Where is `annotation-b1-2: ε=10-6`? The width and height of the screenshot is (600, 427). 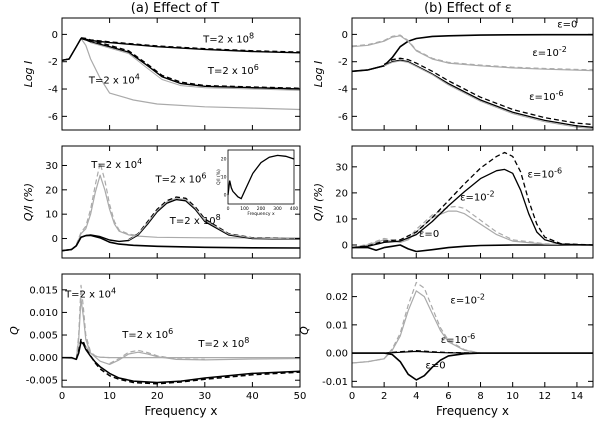
annotation-b1-2: ε=10-6 is located at coordinates (546, 95).